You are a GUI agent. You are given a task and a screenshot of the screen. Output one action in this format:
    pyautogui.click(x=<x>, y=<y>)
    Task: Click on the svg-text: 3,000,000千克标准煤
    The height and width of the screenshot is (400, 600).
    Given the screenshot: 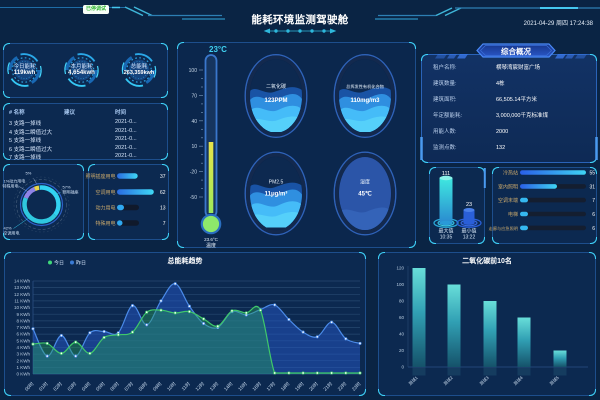 What is the action you would take?
    pyautogui.click(x=522, y=115)
    